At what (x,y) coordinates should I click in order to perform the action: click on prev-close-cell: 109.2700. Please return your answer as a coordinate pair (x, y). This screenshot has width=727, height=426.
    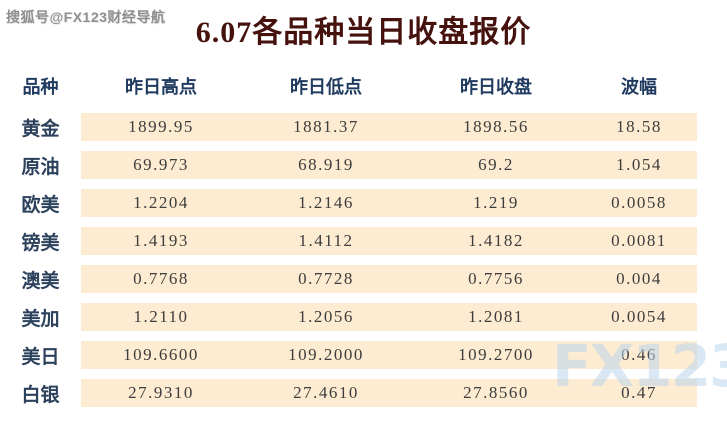
    Looking at the image, I should click on (496, 354).